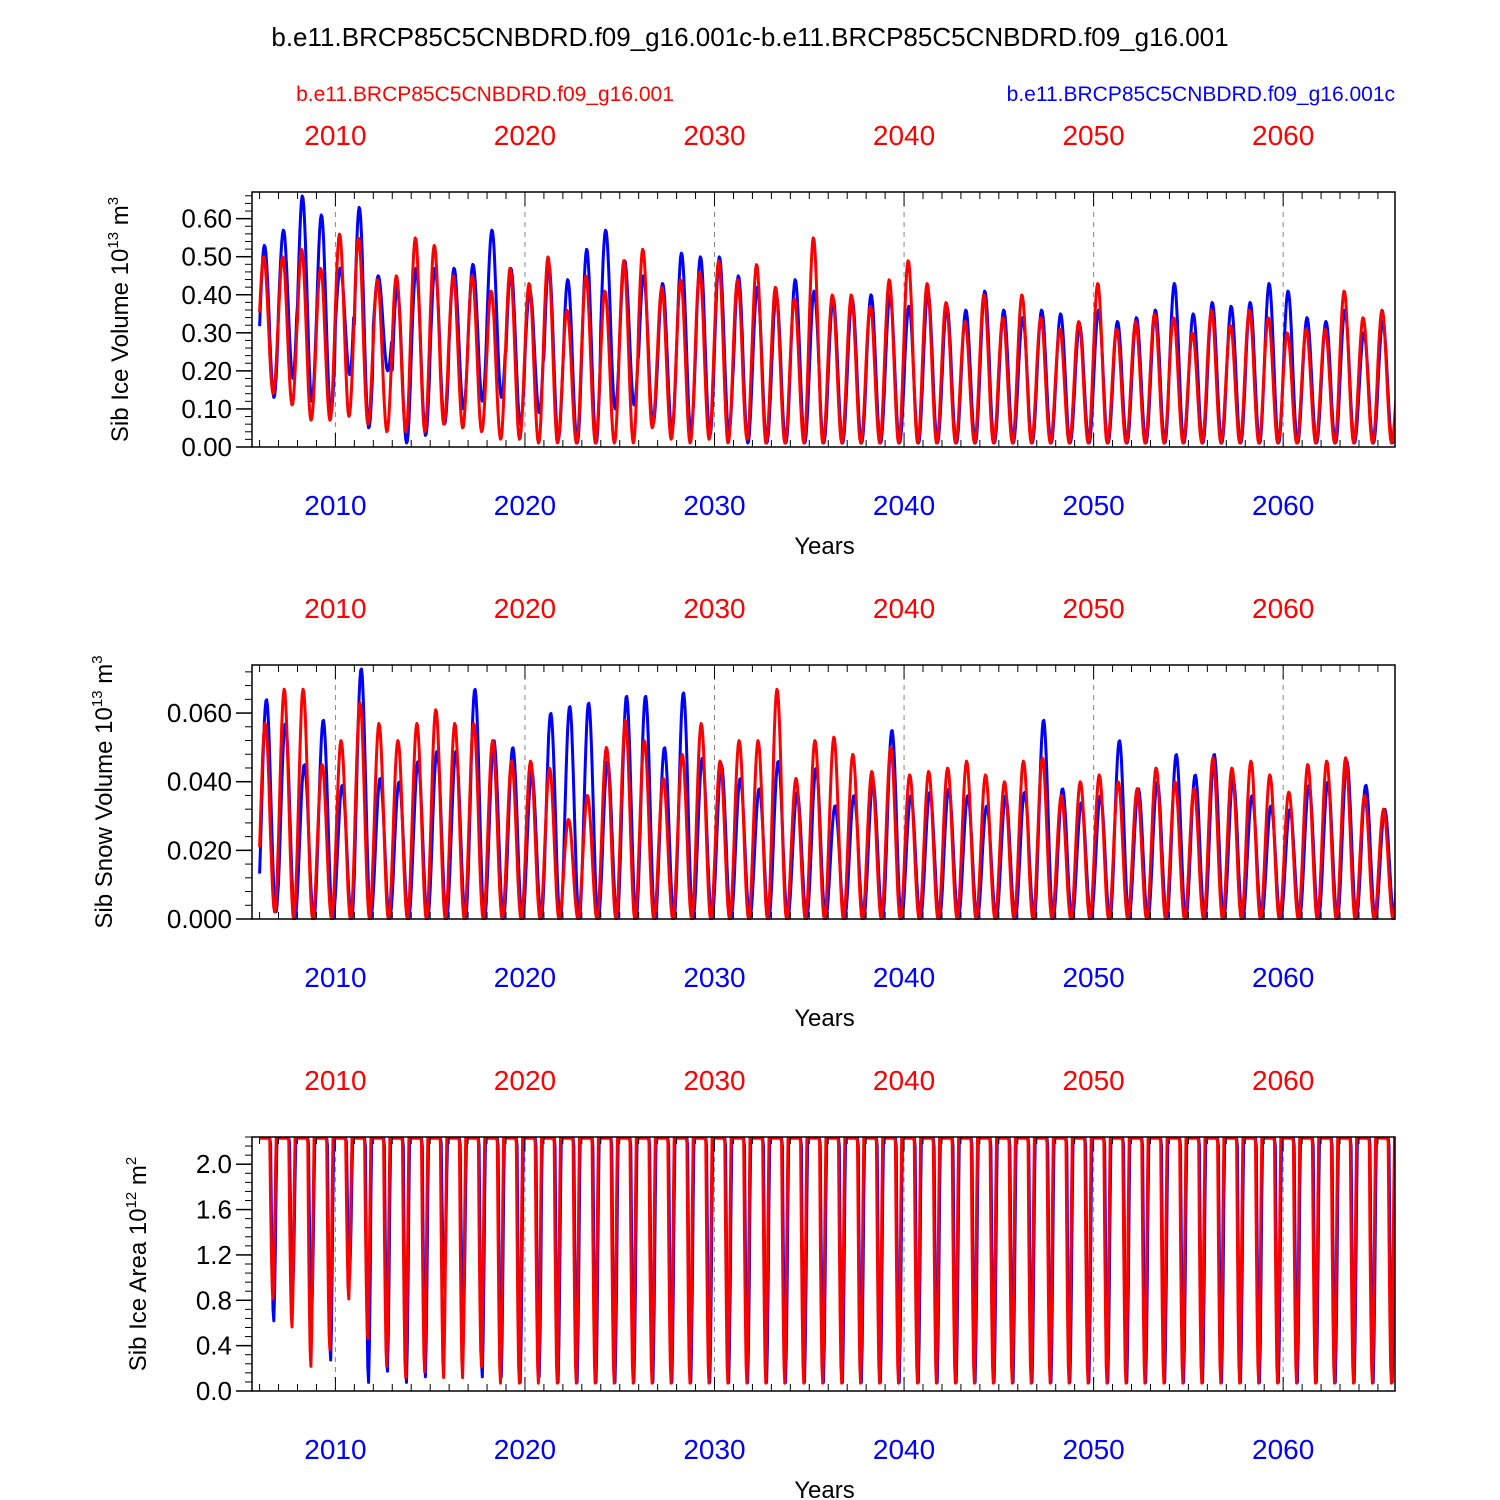 Image resolution: width=1500 pixels, height=1500 pixels. What do you see at coordinates (214, 1255) in the screenshot?
I see `y-tick-label: 1.2` at bounding box center [214, 1255].